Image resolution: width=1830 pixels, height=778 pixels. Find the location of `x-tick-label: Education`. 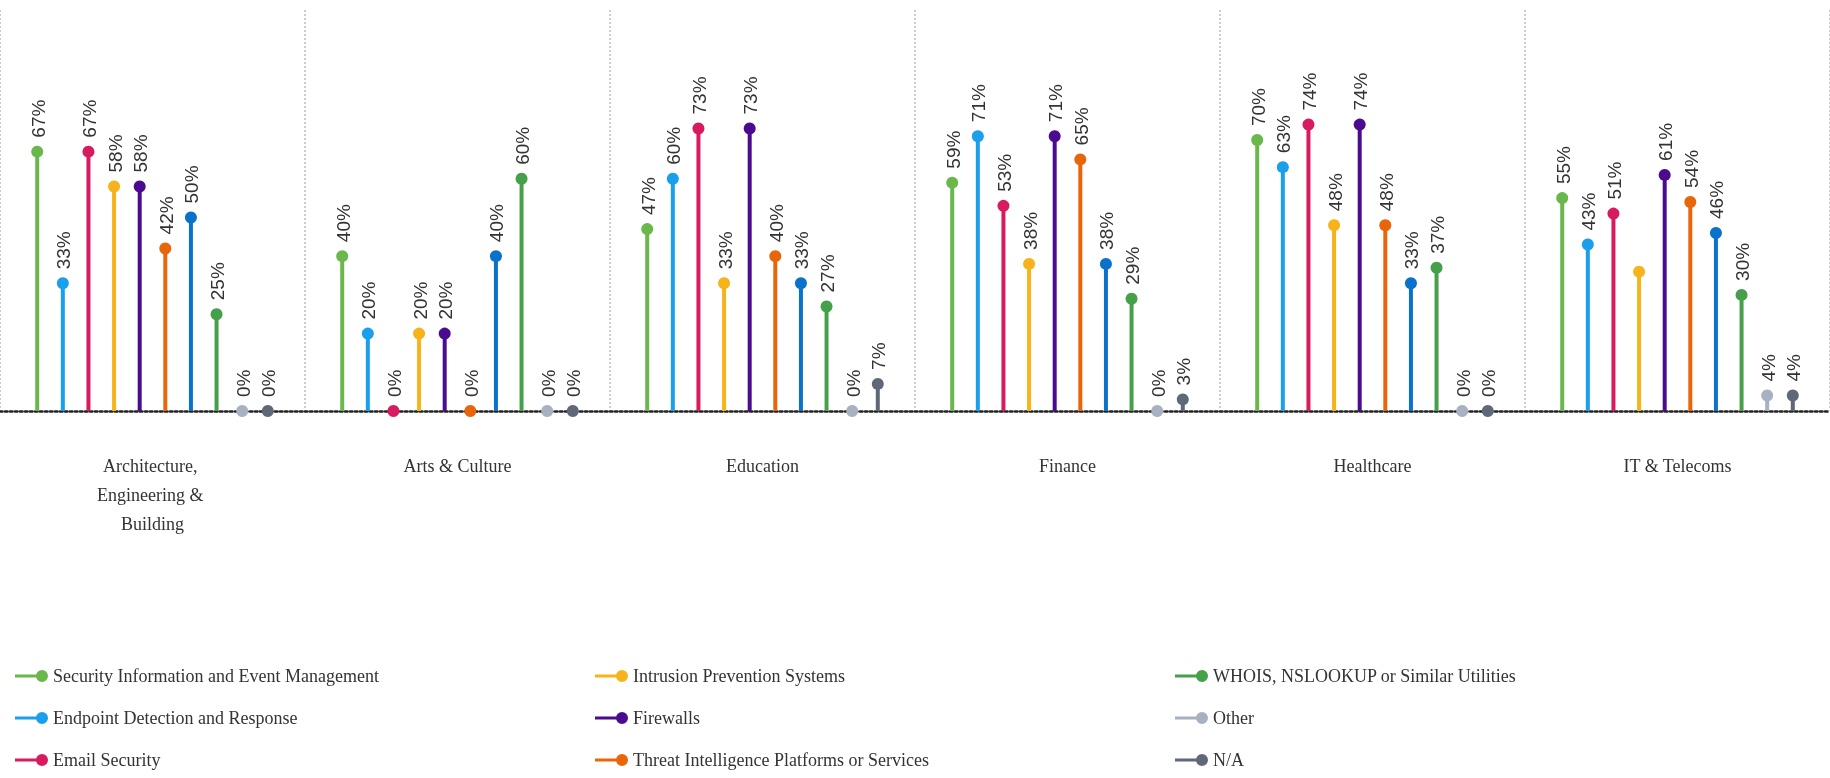

x-tick-label: Education is located at coordinates (762, 465).